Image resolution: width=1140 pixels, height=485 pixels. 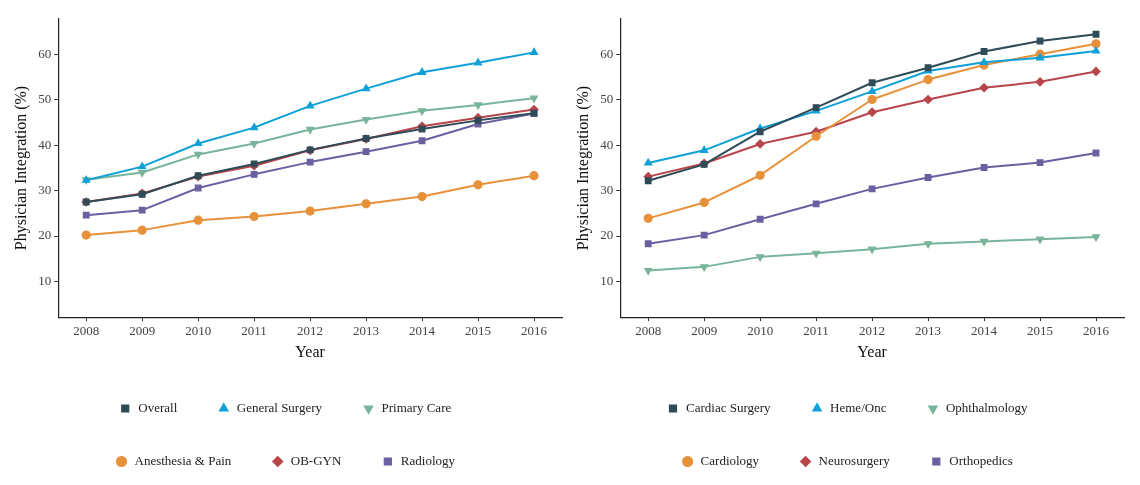 What do you see at coordinates (428, 460) in the screenshot?
I see `legend-label: Radiology` at bounding box center [428, 460].